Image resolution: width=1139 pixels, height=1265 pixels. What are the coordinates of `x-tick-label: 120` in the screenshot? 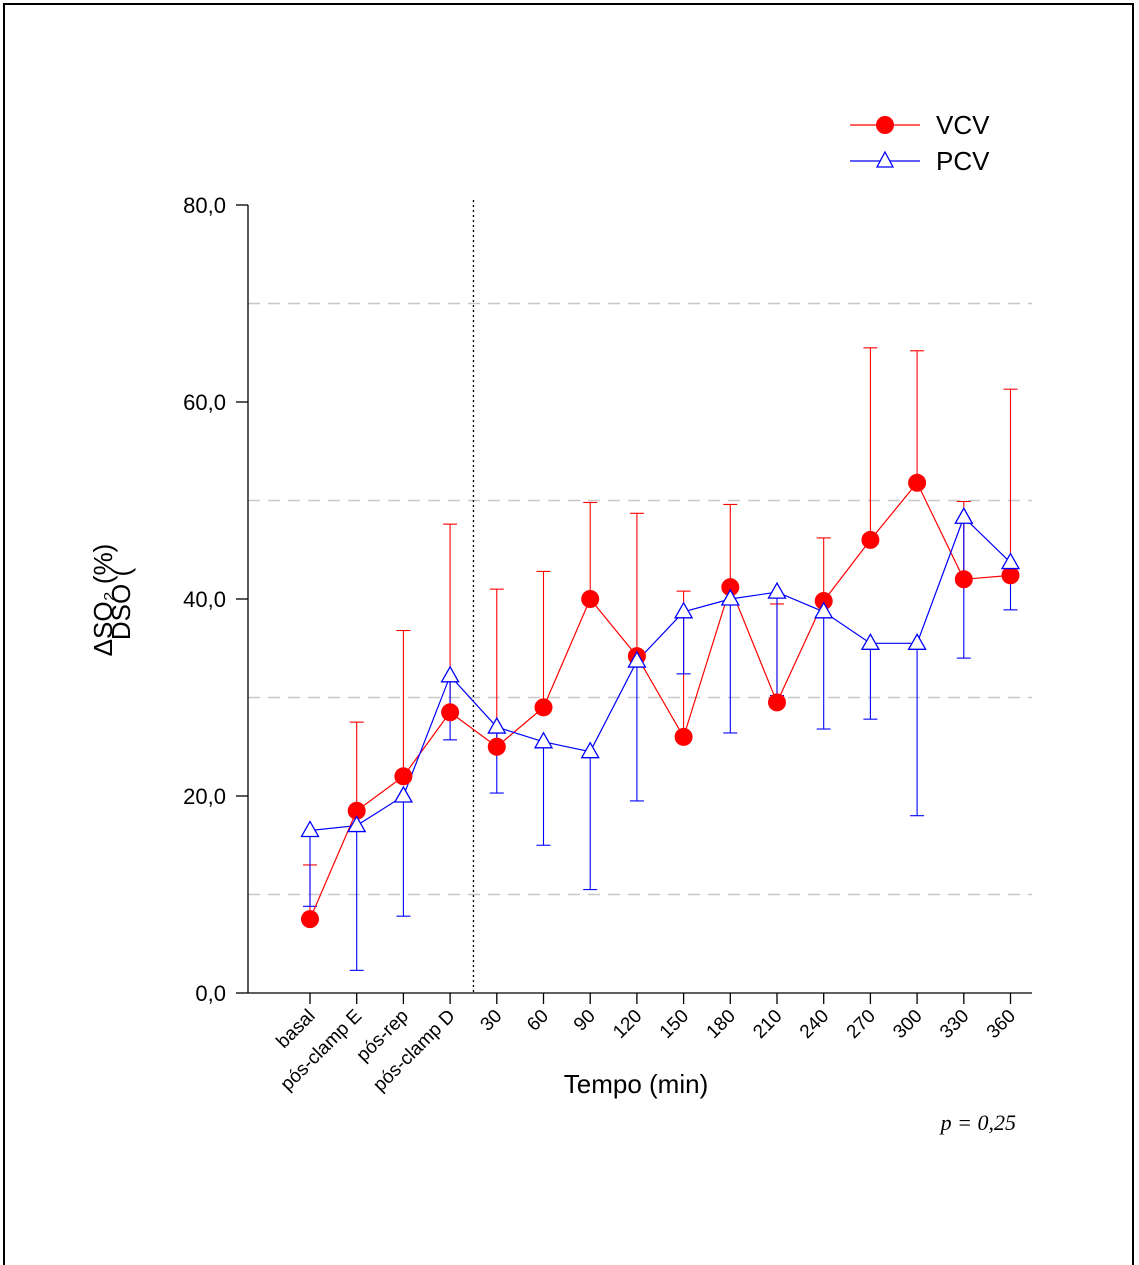 It's located at (627, 1024).